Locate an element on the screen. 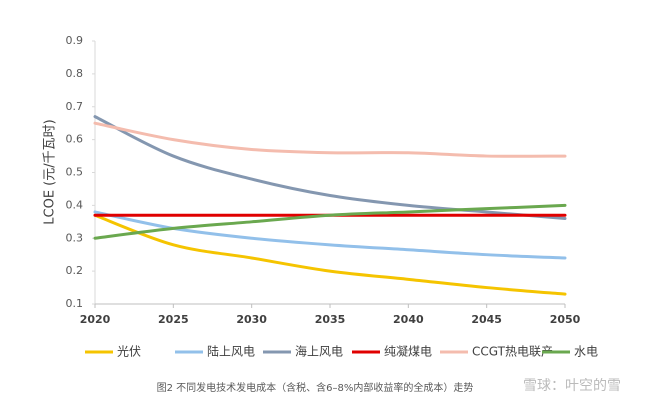  y-tick-label: 0.9 is located at coordinates (75, 40).